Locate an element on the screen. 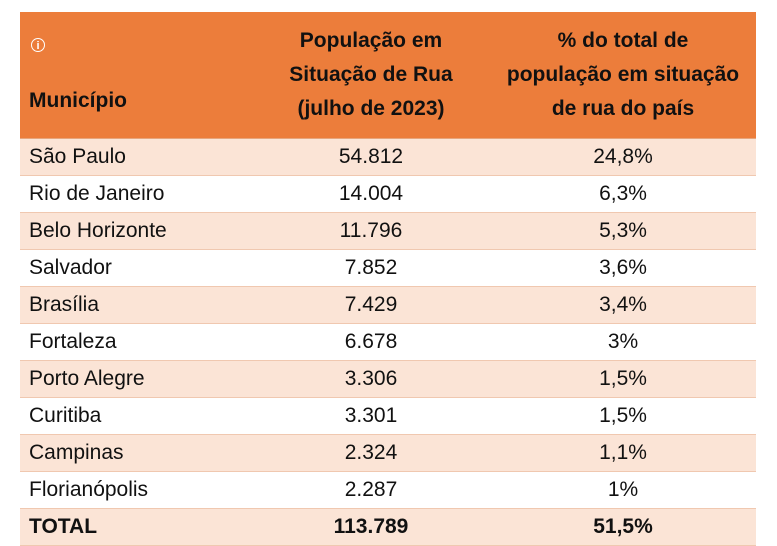 The image size is (777, 546). cell-percentual: 6,3% is located at coordinates (623, 194).